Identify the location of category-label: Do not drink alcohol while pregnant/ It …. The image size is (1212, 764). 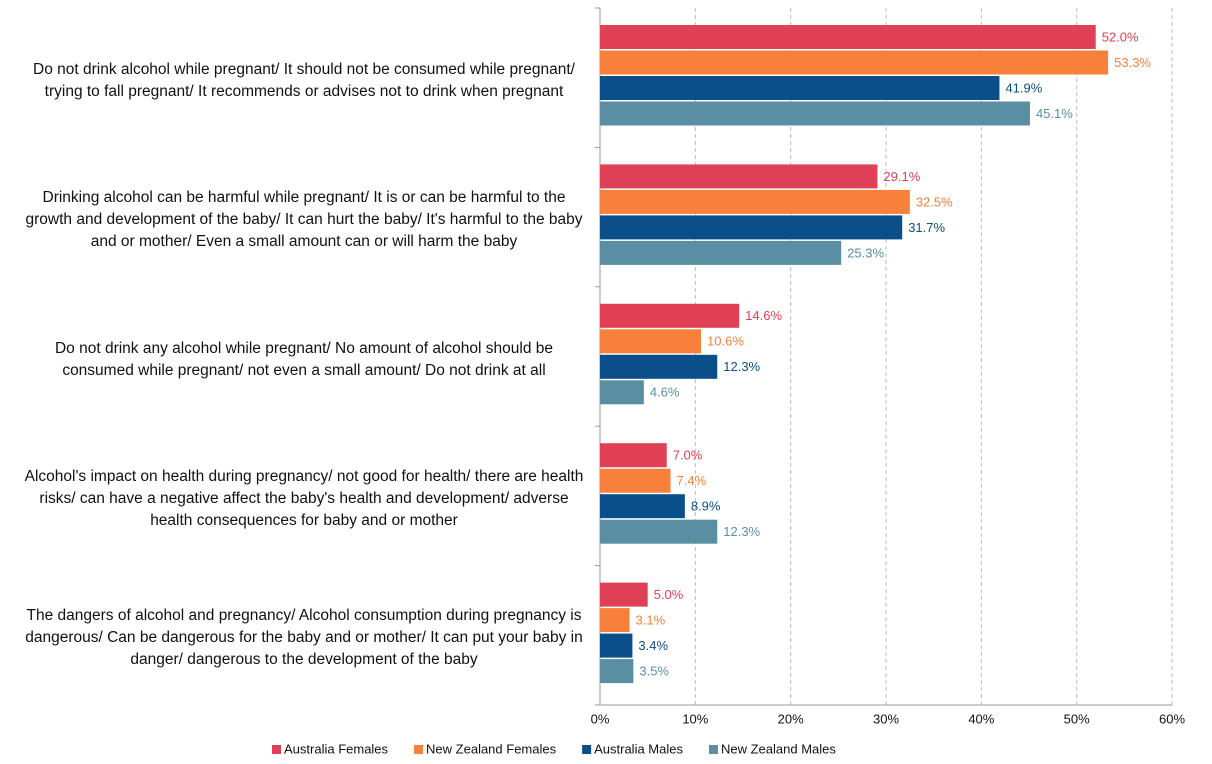
(304, 80).